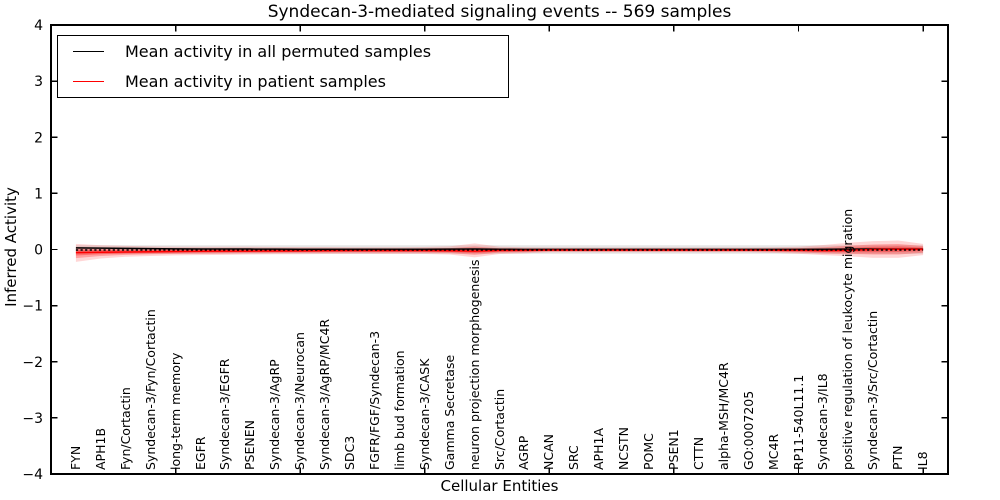 This screenshot has width=1000, height=500. I want to click on x-tick-label: NCSTN, so click(624, 448).